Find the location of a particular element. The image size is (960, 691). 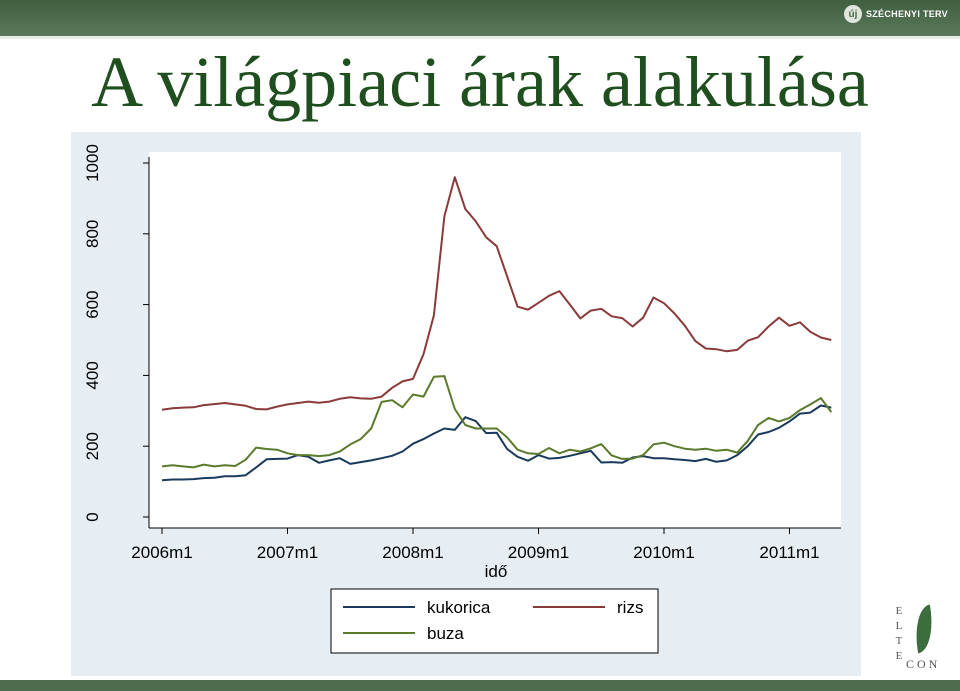

x-tick-label: 2011m1 is located at coordinates (789, 552).